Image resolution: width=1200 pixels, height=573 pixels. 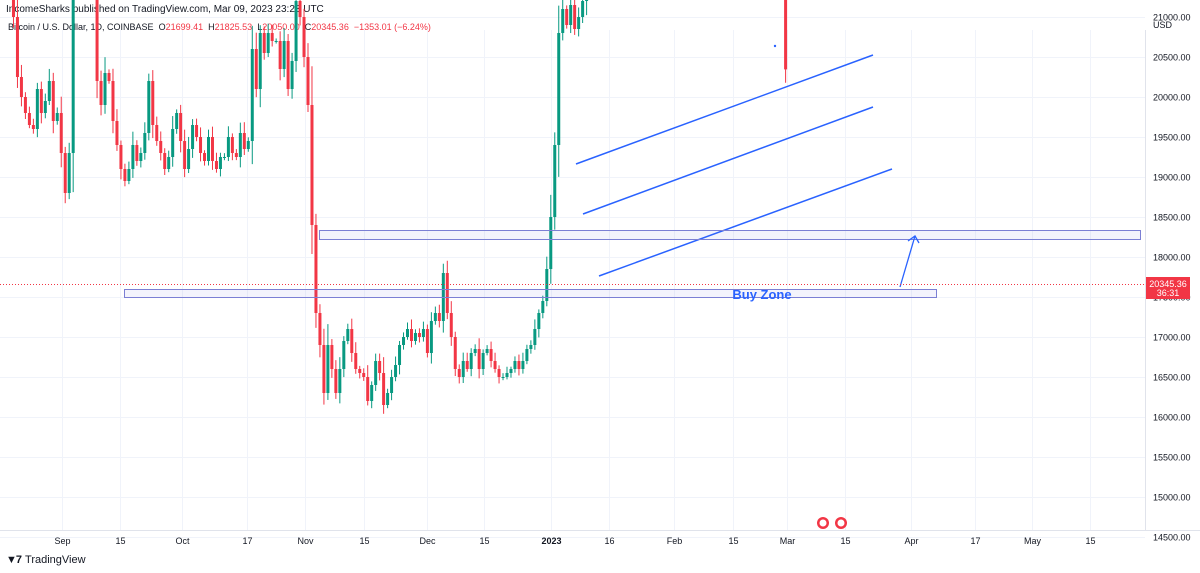 I want to click on channel-middle-line, so click(x=728, y=160).